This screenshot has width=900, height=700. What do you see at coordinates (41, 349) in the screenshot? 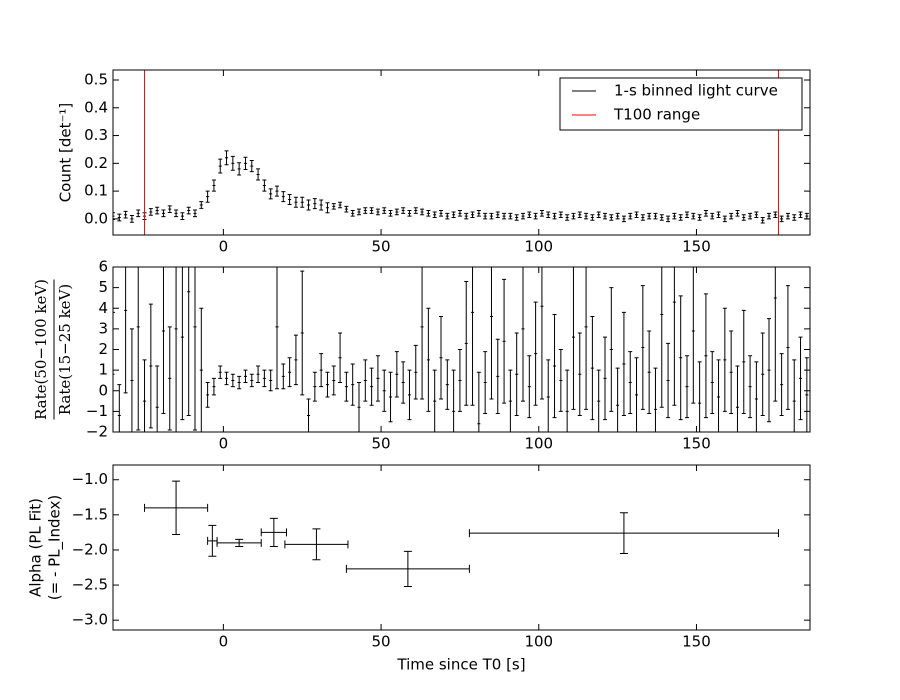
I see `y-axis-label-numerator: Rate(50−100 keV)` at bounding box center [41, 349].